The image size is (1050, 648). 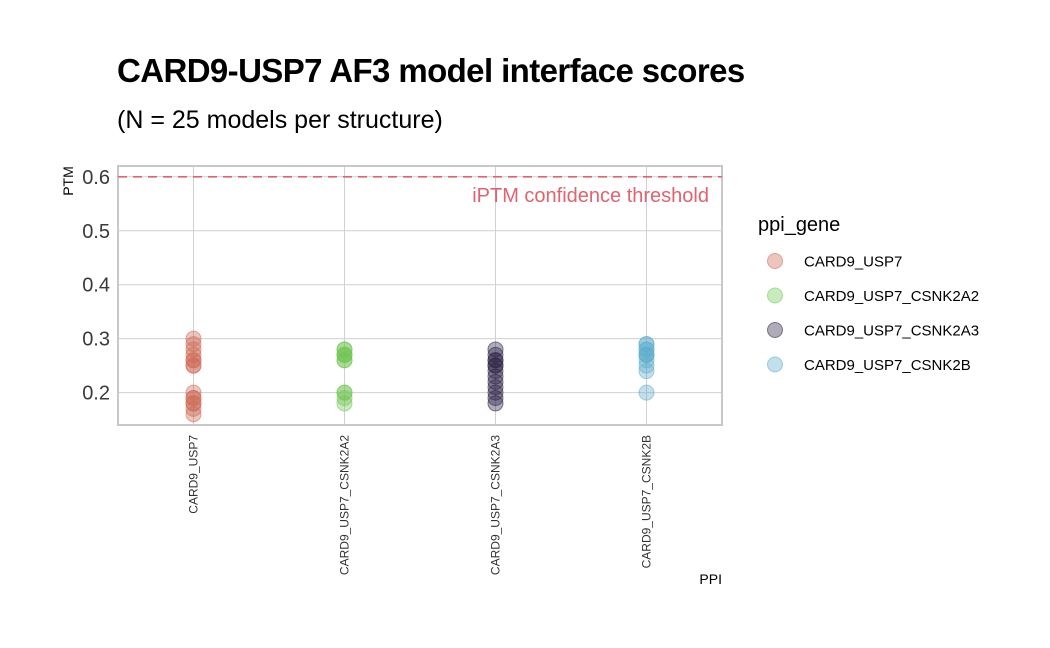 I want to click on legend-swatch-card9-usp7-csnk2b, so click(x=775, y=364).